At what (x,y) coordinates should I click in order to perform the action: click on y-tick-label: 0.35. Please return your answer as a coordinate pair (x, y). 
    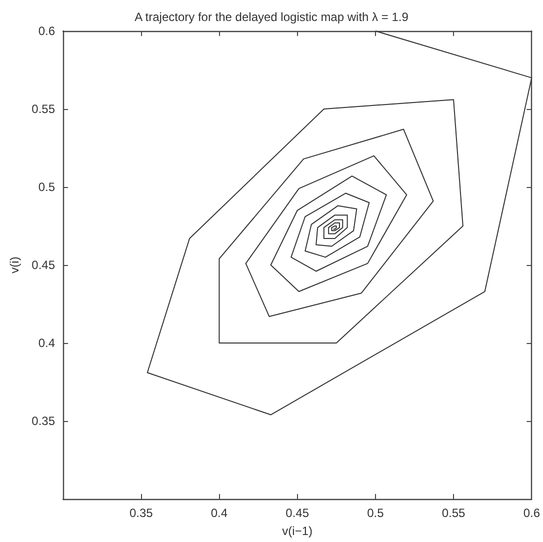
    Looking at the image, I should click on (44, 421).